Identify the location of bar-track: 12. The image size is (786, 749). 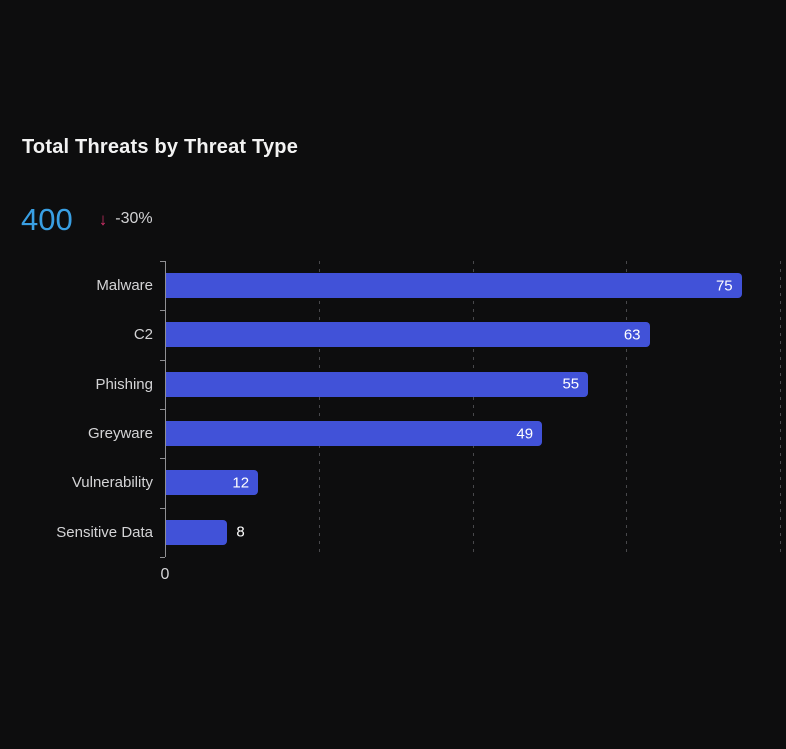
(473, 483).